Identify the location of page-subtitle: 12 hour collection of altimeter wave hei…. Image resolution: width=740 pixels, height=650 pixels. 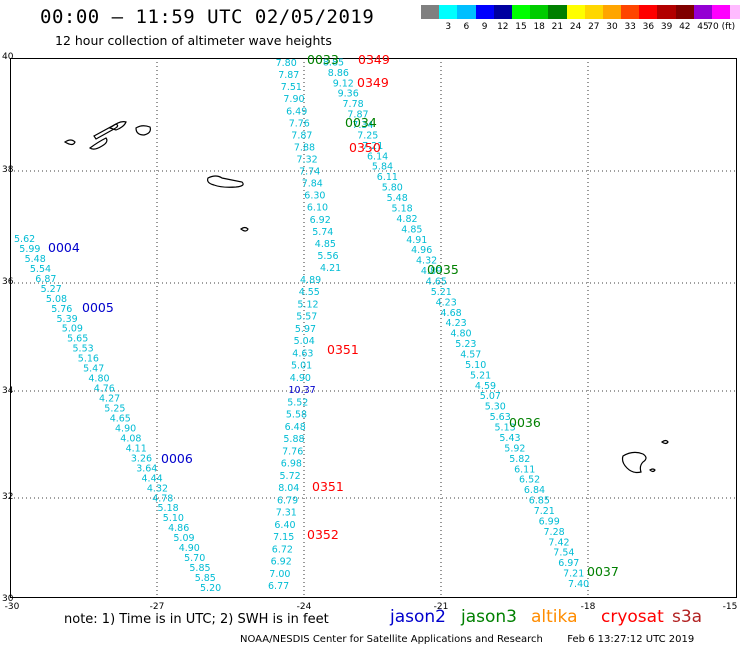
(193, 40).